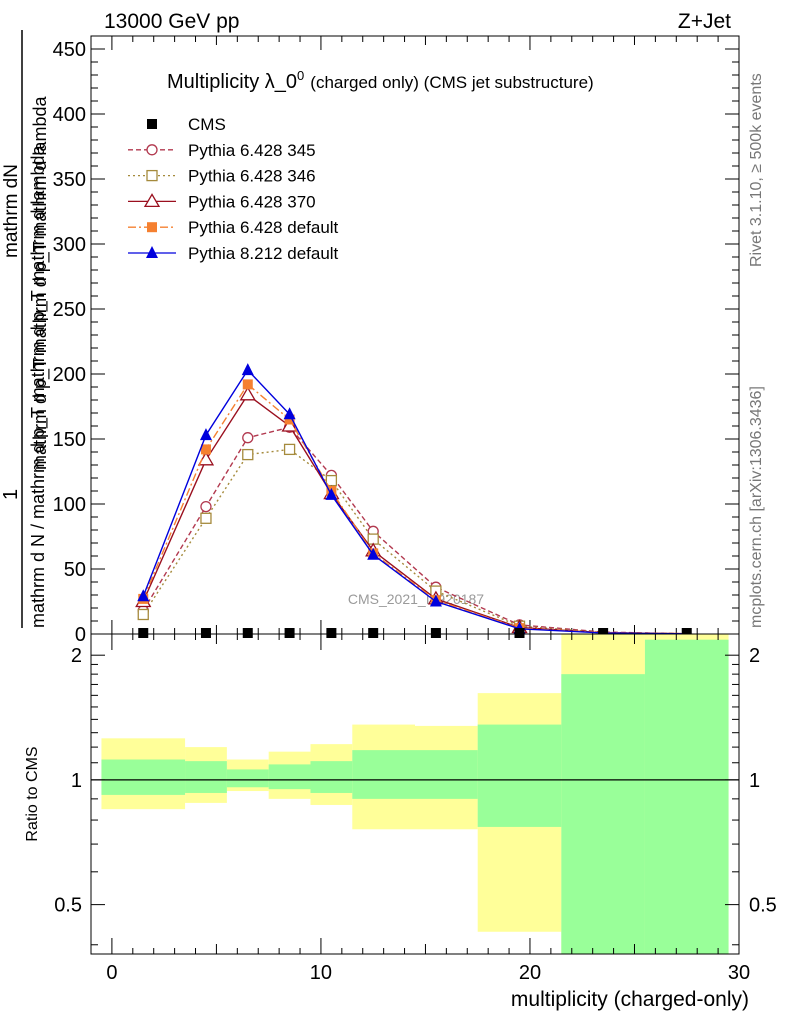 The width and height of the screenshot is (786, 1024). Describe the element at coordinates (69, 50) in the screenshot. I see `main-ytick-label: 450` at that location.